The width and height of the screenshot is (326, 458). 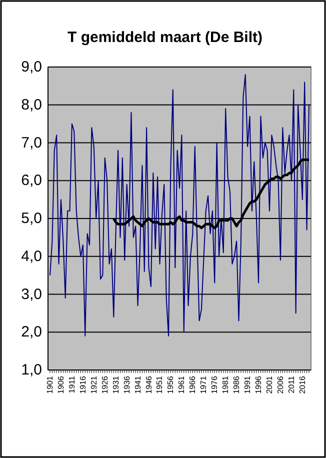 What do you see at coordinates (280, 384) in the screenshot?
I see `x-tick-label: 2006` at bounding box center [280, 384].